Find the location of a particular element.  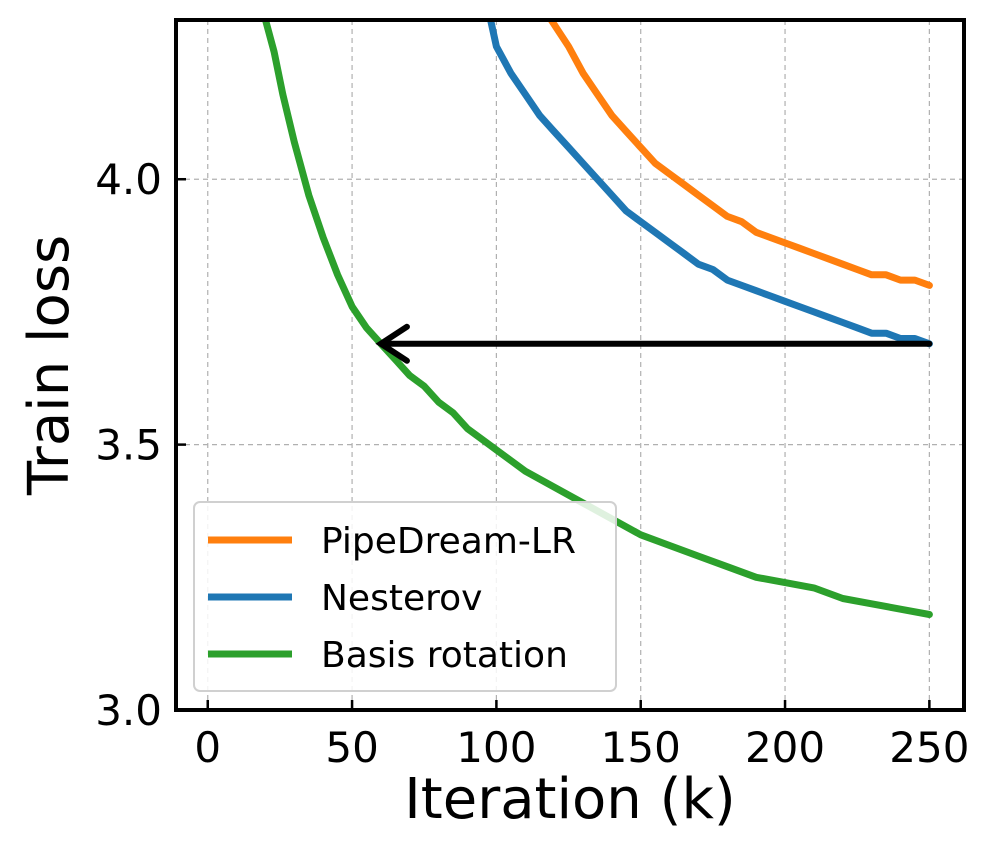

arrow-head is located at coordinates (392, 343).